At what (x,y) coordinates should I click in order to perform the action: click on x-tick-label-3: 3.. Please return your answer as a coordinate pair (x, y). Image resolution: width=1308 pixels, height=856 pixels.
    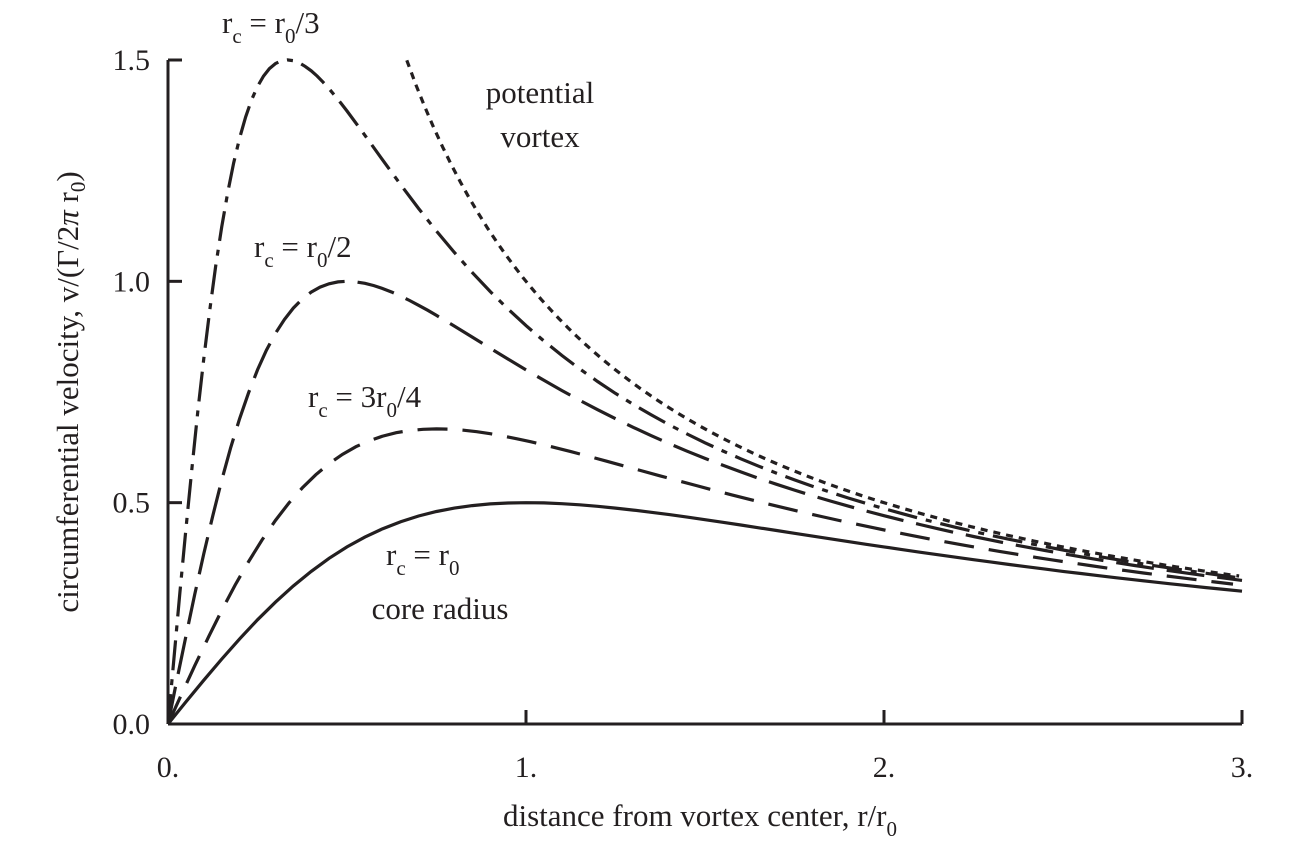
    Looking at the image, I should click on (1242, 767).